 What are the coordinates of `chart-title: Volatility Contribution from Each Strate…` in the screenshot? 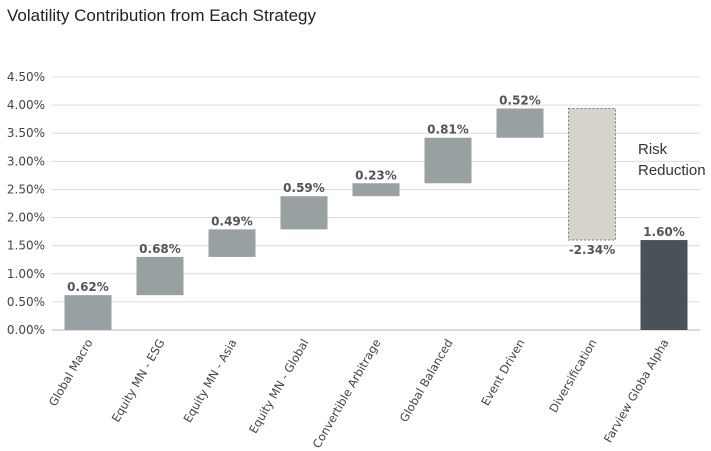 It's located at (161, 15).